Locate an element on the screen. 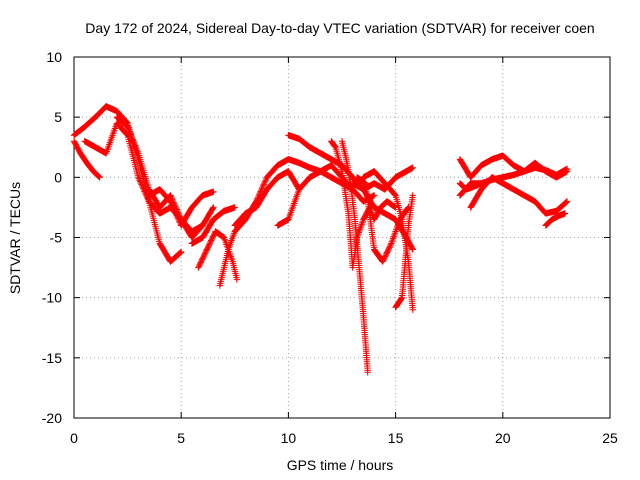 This screenshot has width=640, height=480. y-tick-label: -20 is located at coordinates (52, 418).